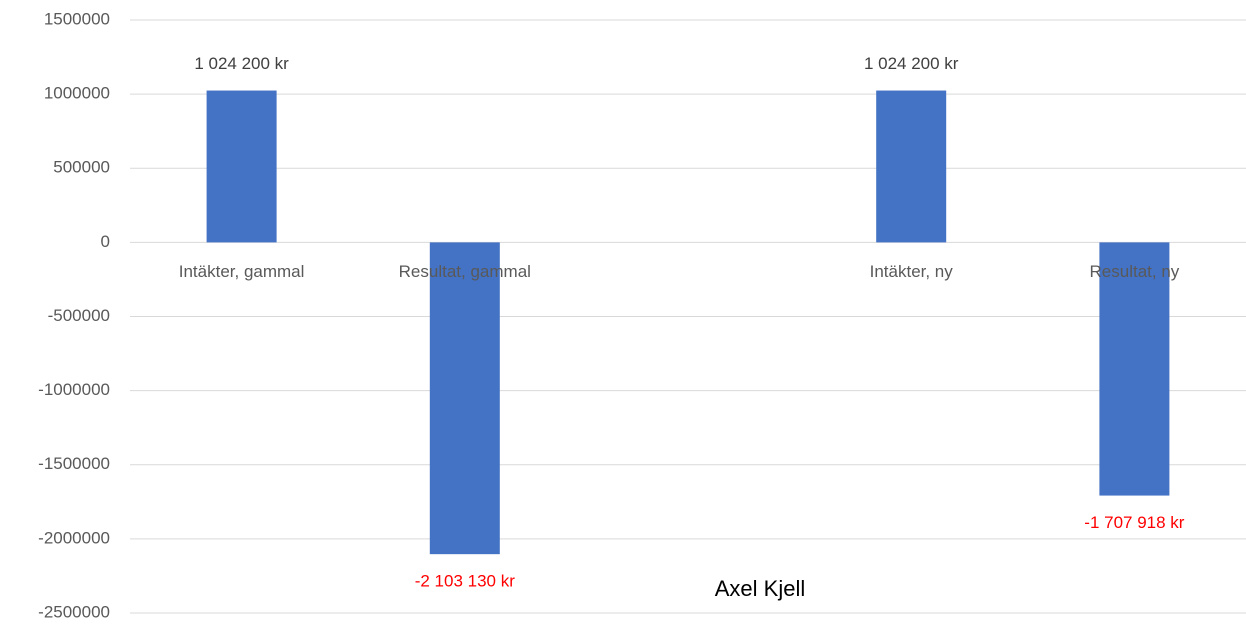 Image resolution: width=1246 pixels, height=624 pixels. I want to click on y-tick-label: 500000, so click(81, 167).